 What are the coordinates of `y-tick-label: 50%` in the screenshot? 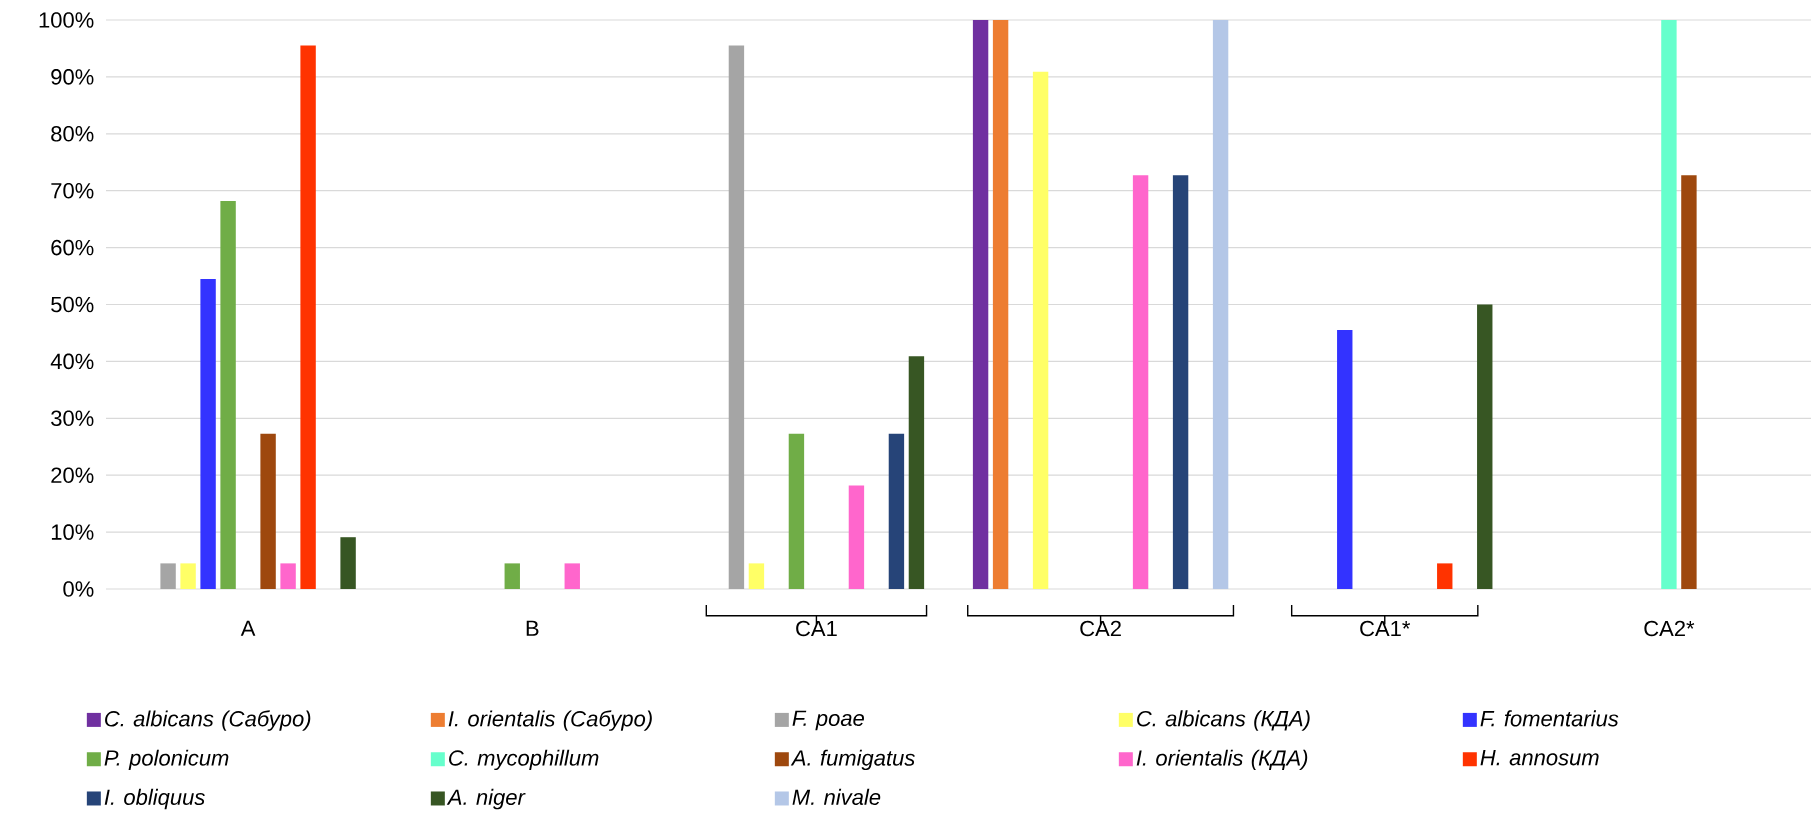 It's located at (72, 304).